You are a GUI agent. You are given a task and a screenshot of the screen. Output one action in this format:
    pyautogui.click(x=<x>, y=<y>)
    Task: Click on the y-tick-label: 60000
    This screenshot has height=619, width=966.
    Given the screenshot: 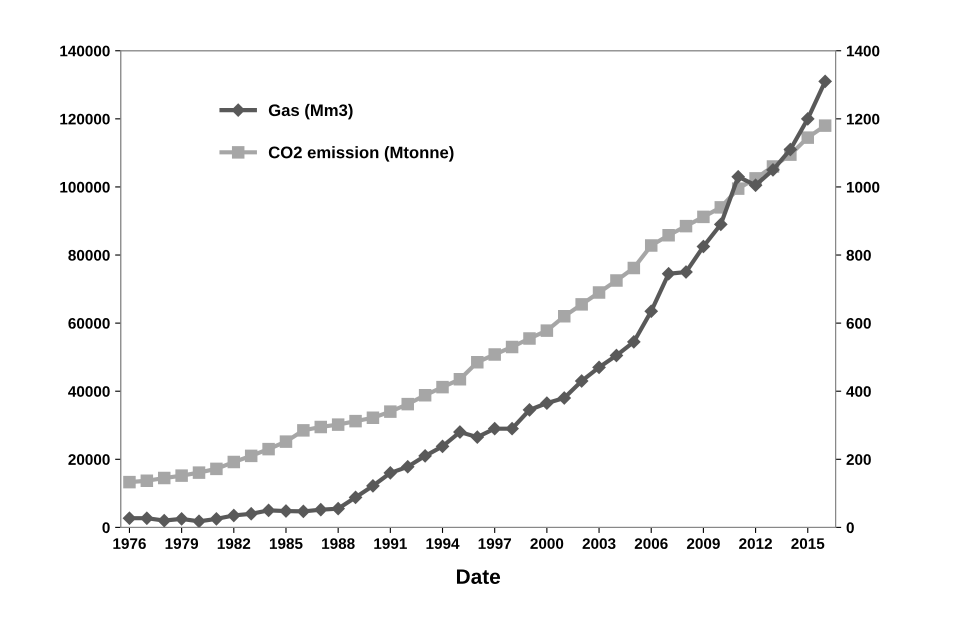 What is the action you would take?
    pyautogui.click(x=89, y=323)
    